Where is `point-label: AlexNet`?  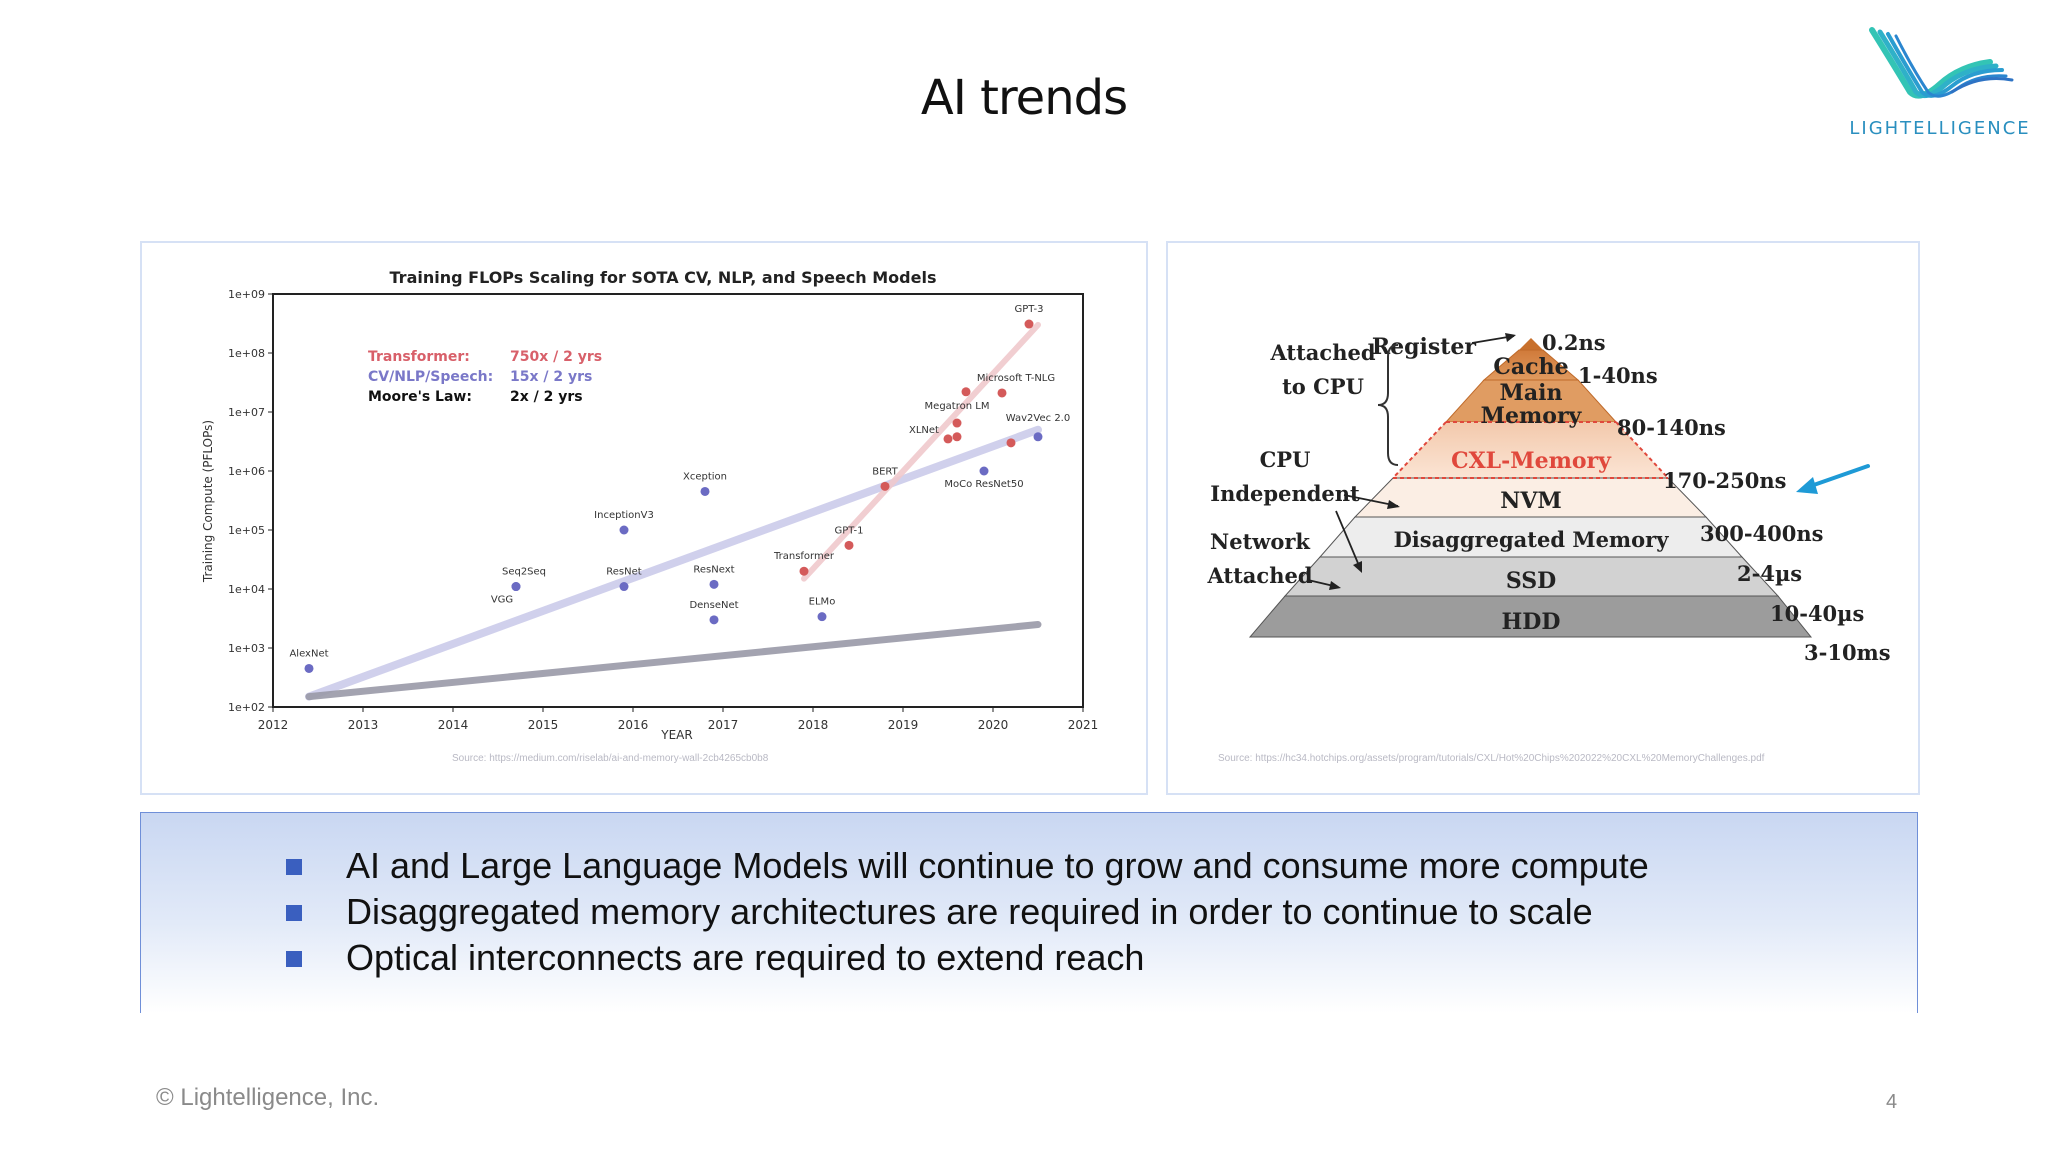
point-label: AlexNet is located at coordinates (308, 653).